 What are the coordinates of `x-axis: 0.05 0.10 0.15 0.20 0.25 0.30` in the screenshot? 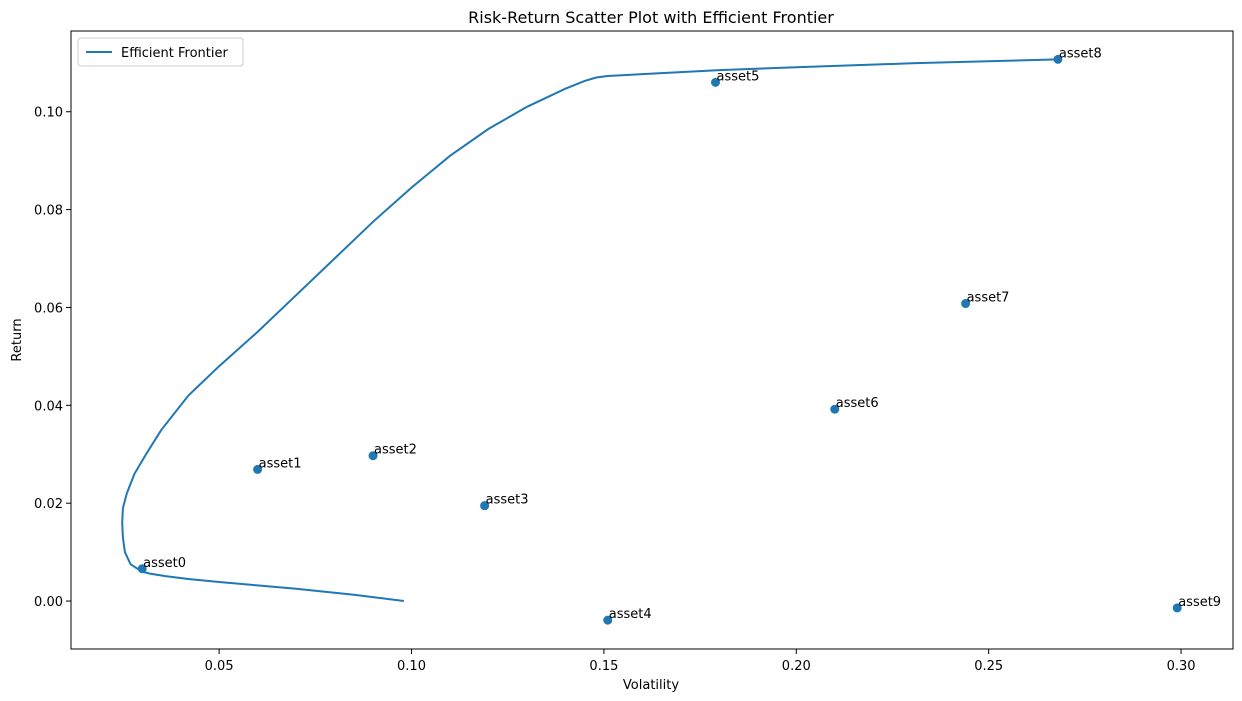 It's located at (700, 661).